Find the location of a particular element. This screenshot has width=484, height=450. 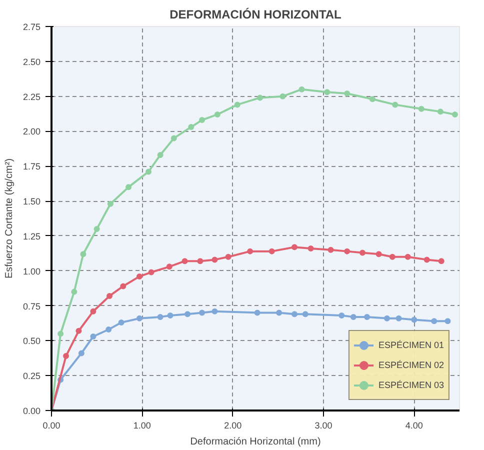

y-axis-title: Esfuerzo Cortante (kg/cm²) is located at coordinates (9, 218).